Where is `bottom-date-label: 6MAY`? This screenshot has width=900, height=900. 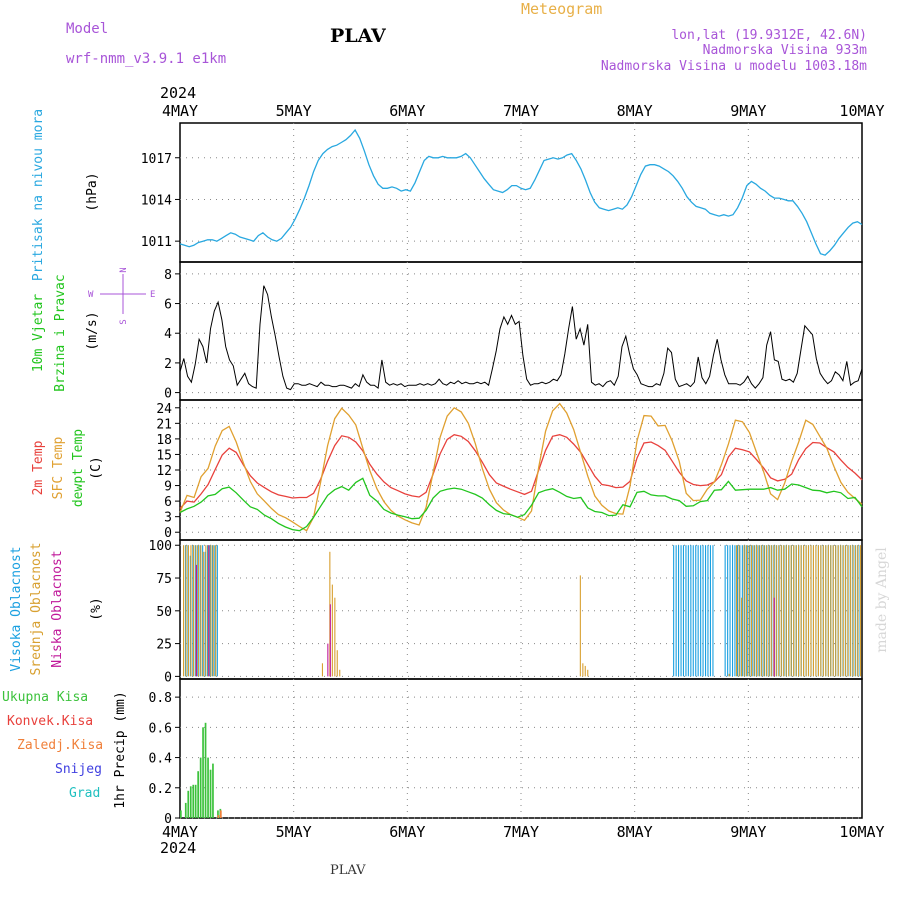
bottom-date-label: 6MAY is located at coordinates (407, 832).